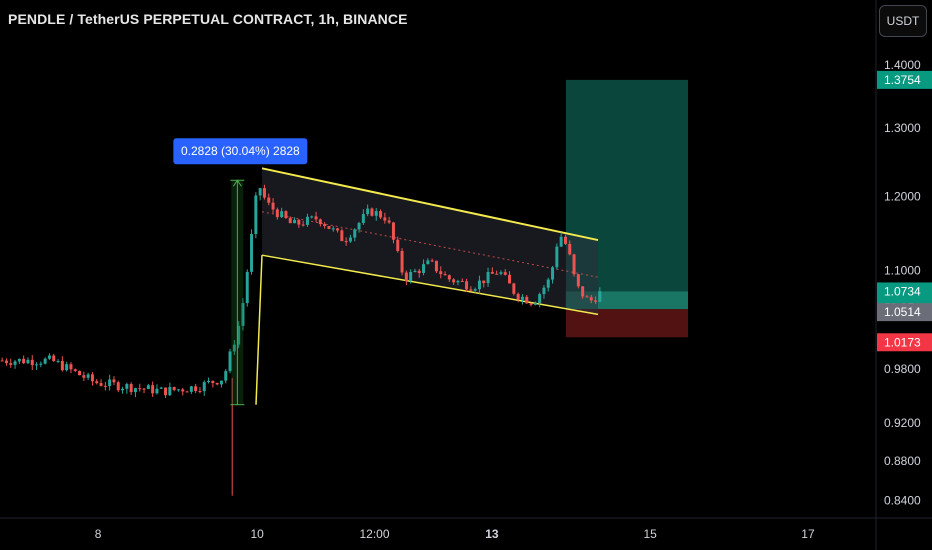 The image size is (932, 550). Describe the element at coordinates (903, 21) in the screenshot. I see `currency-unit-button: USDT` at that location.